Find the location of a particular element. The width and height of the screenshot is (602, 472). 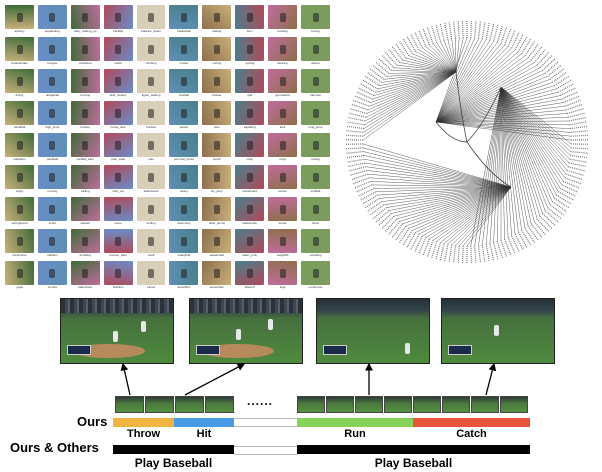

thumbnail-cell: football is located at coordinates (184, 83).